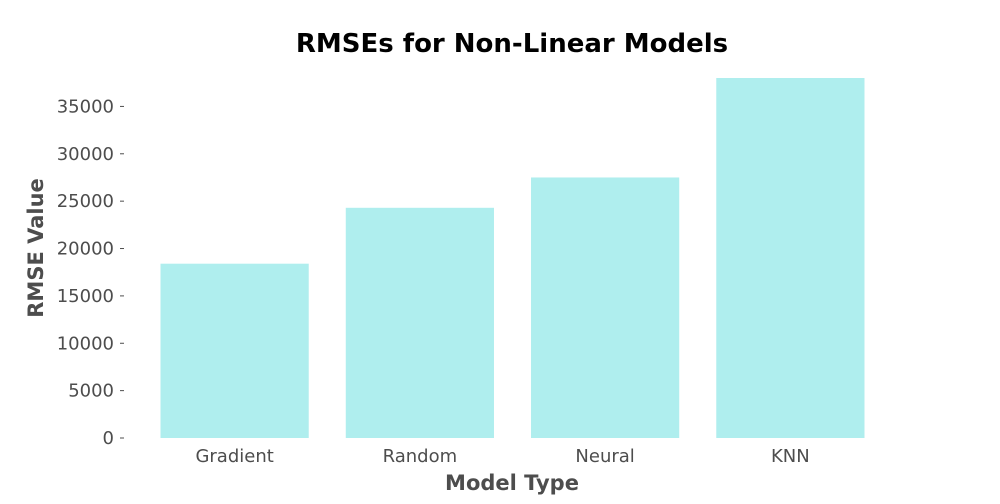  I want to click on bar-gradient, so click(234, 350).